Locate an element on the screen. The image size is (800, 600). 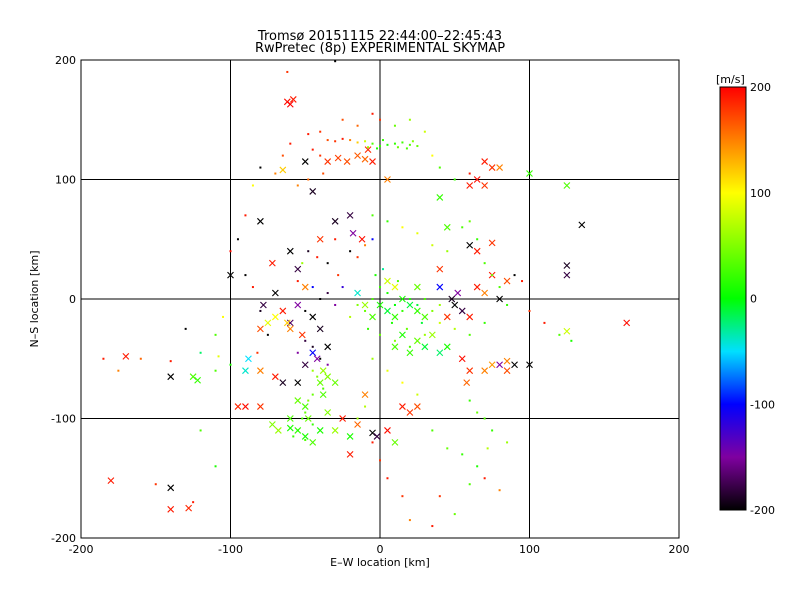
y-tick-label: 100 is located at coordinates (65, 180).